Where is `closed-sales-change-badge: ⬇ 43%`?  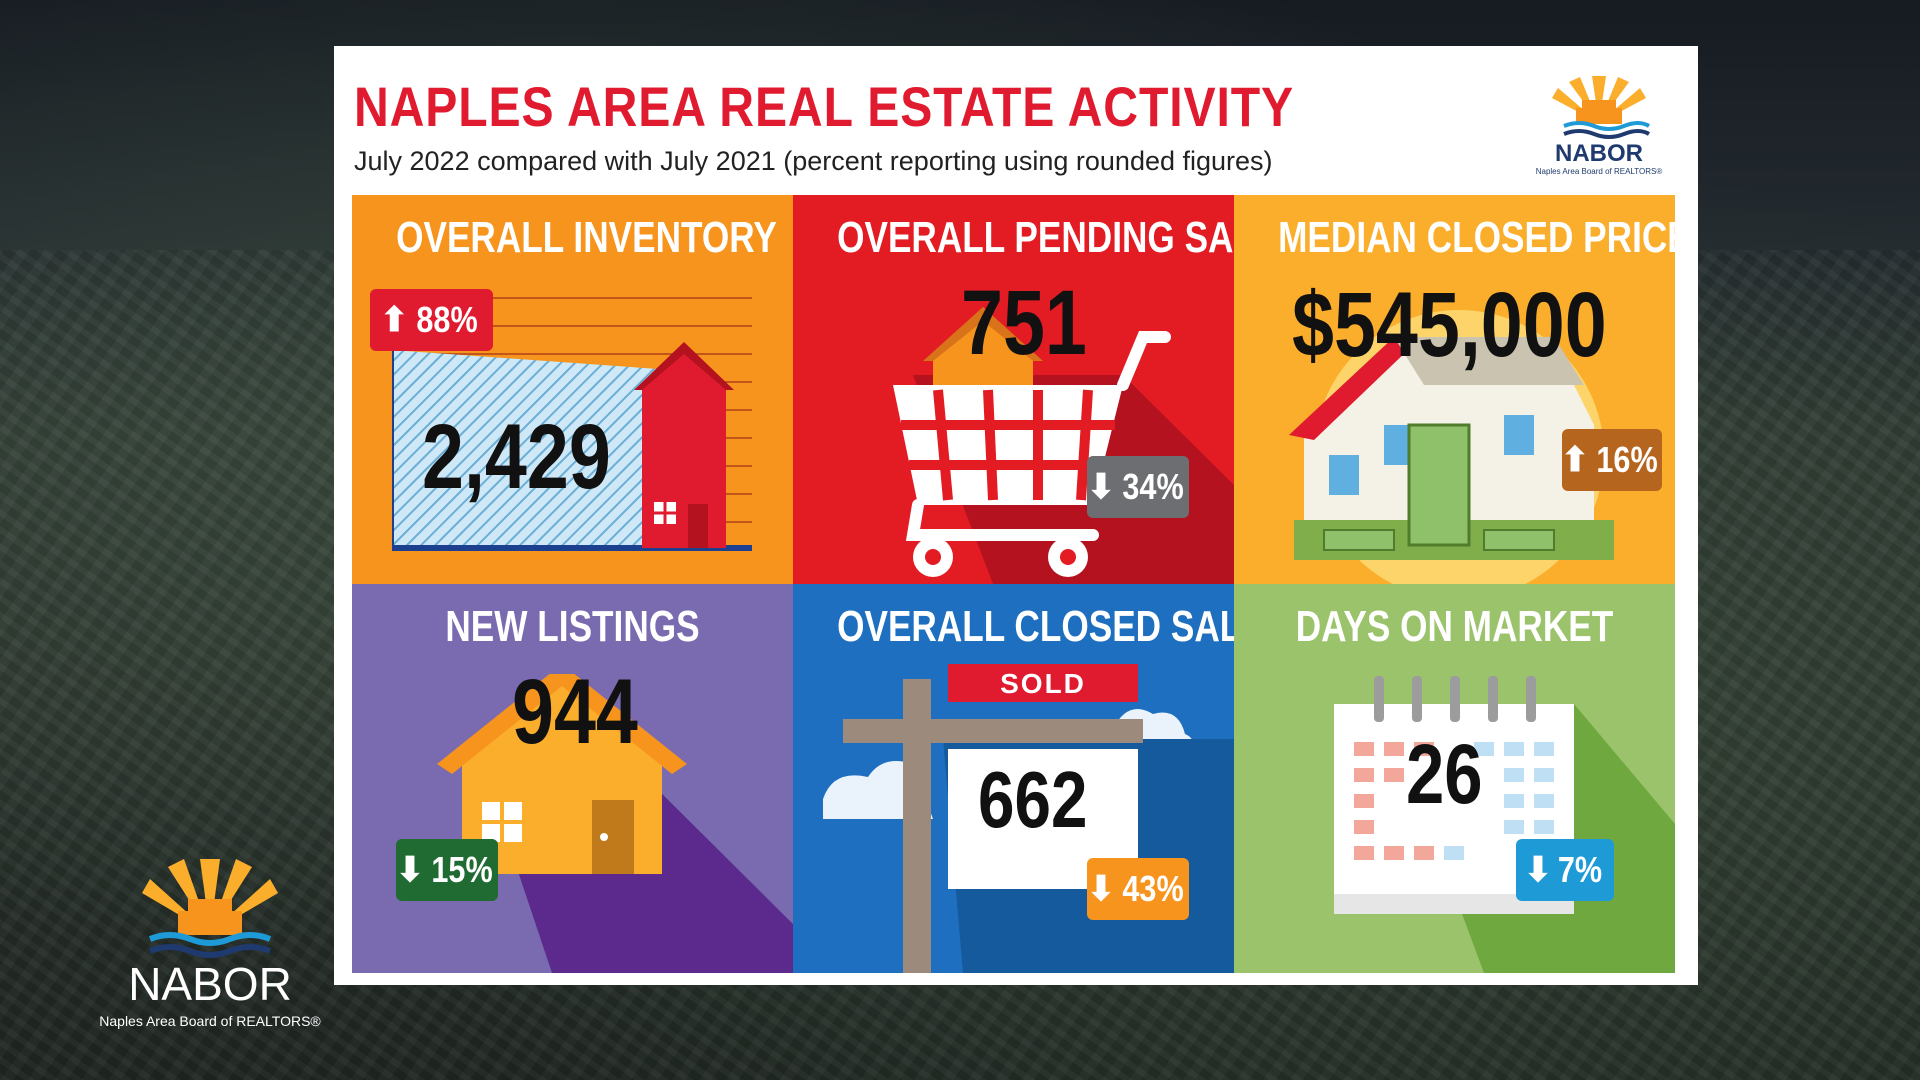 closed-sales-change-badge: ⬇ 43% is located at coordinates (1138, 889).